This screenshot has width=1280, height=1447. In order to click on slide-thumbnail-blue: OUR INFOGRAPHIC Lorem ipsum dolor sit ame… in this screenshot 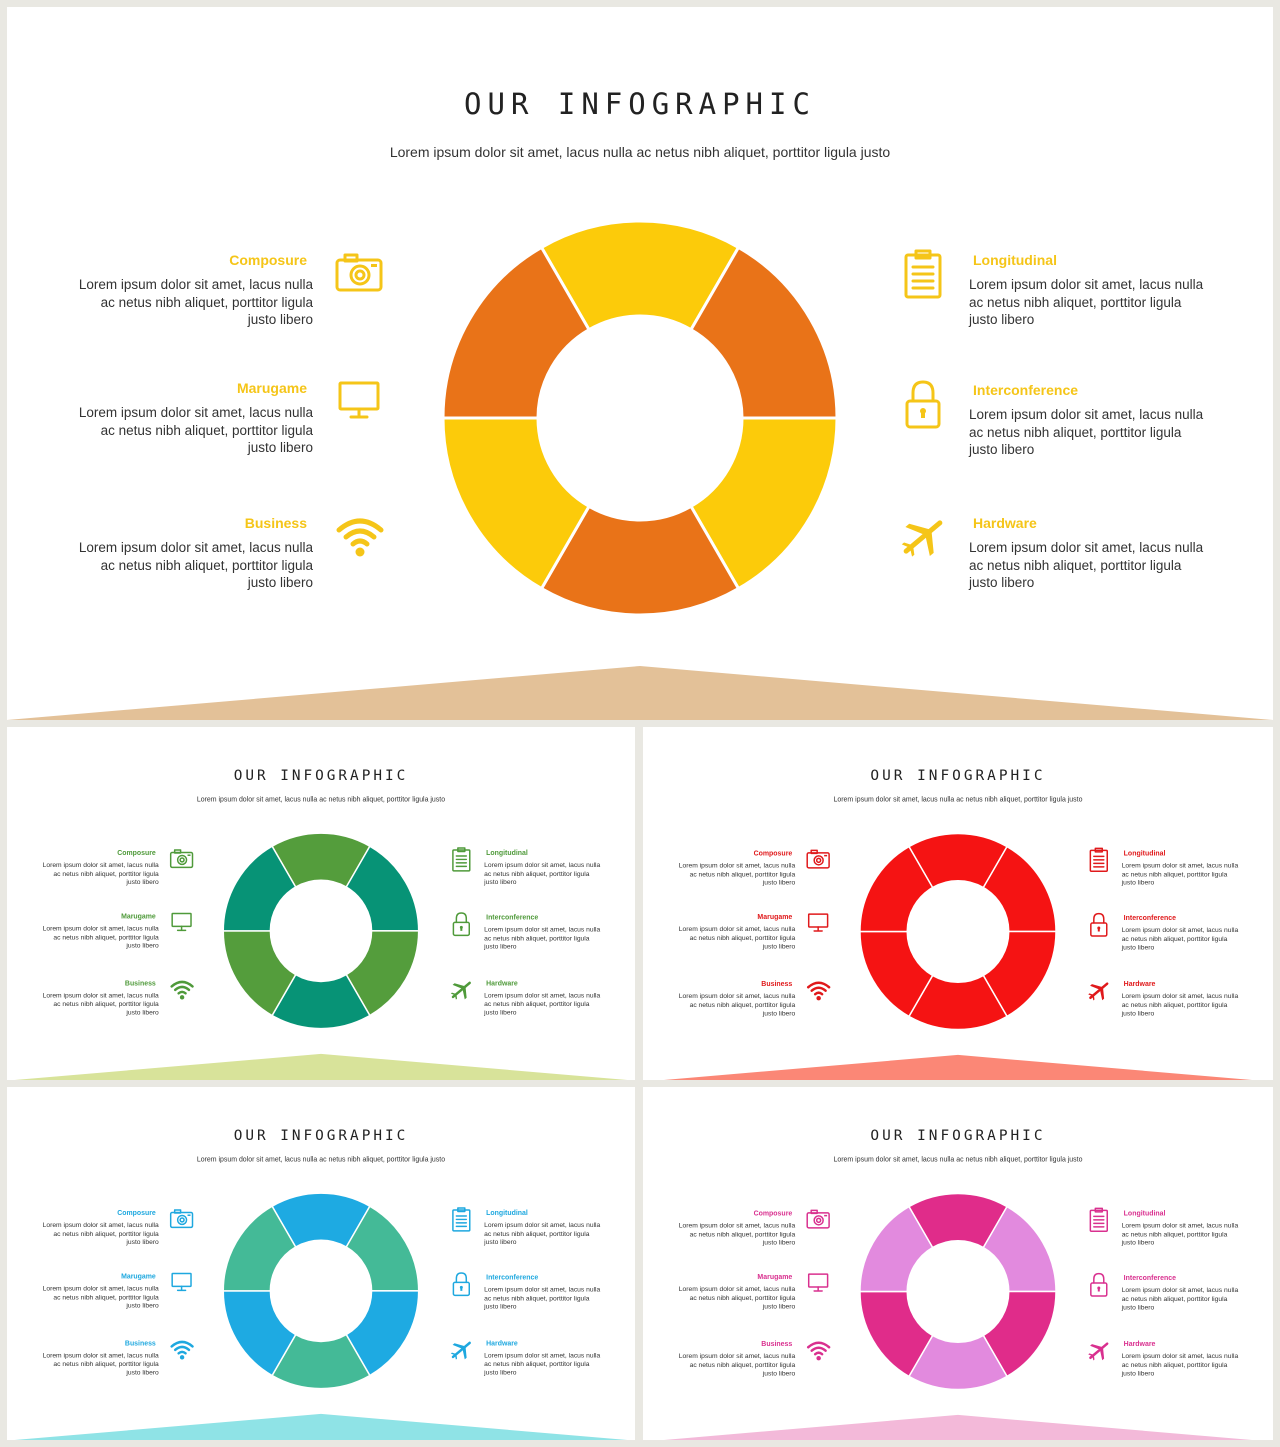, I will do `click(321, 1263)`.